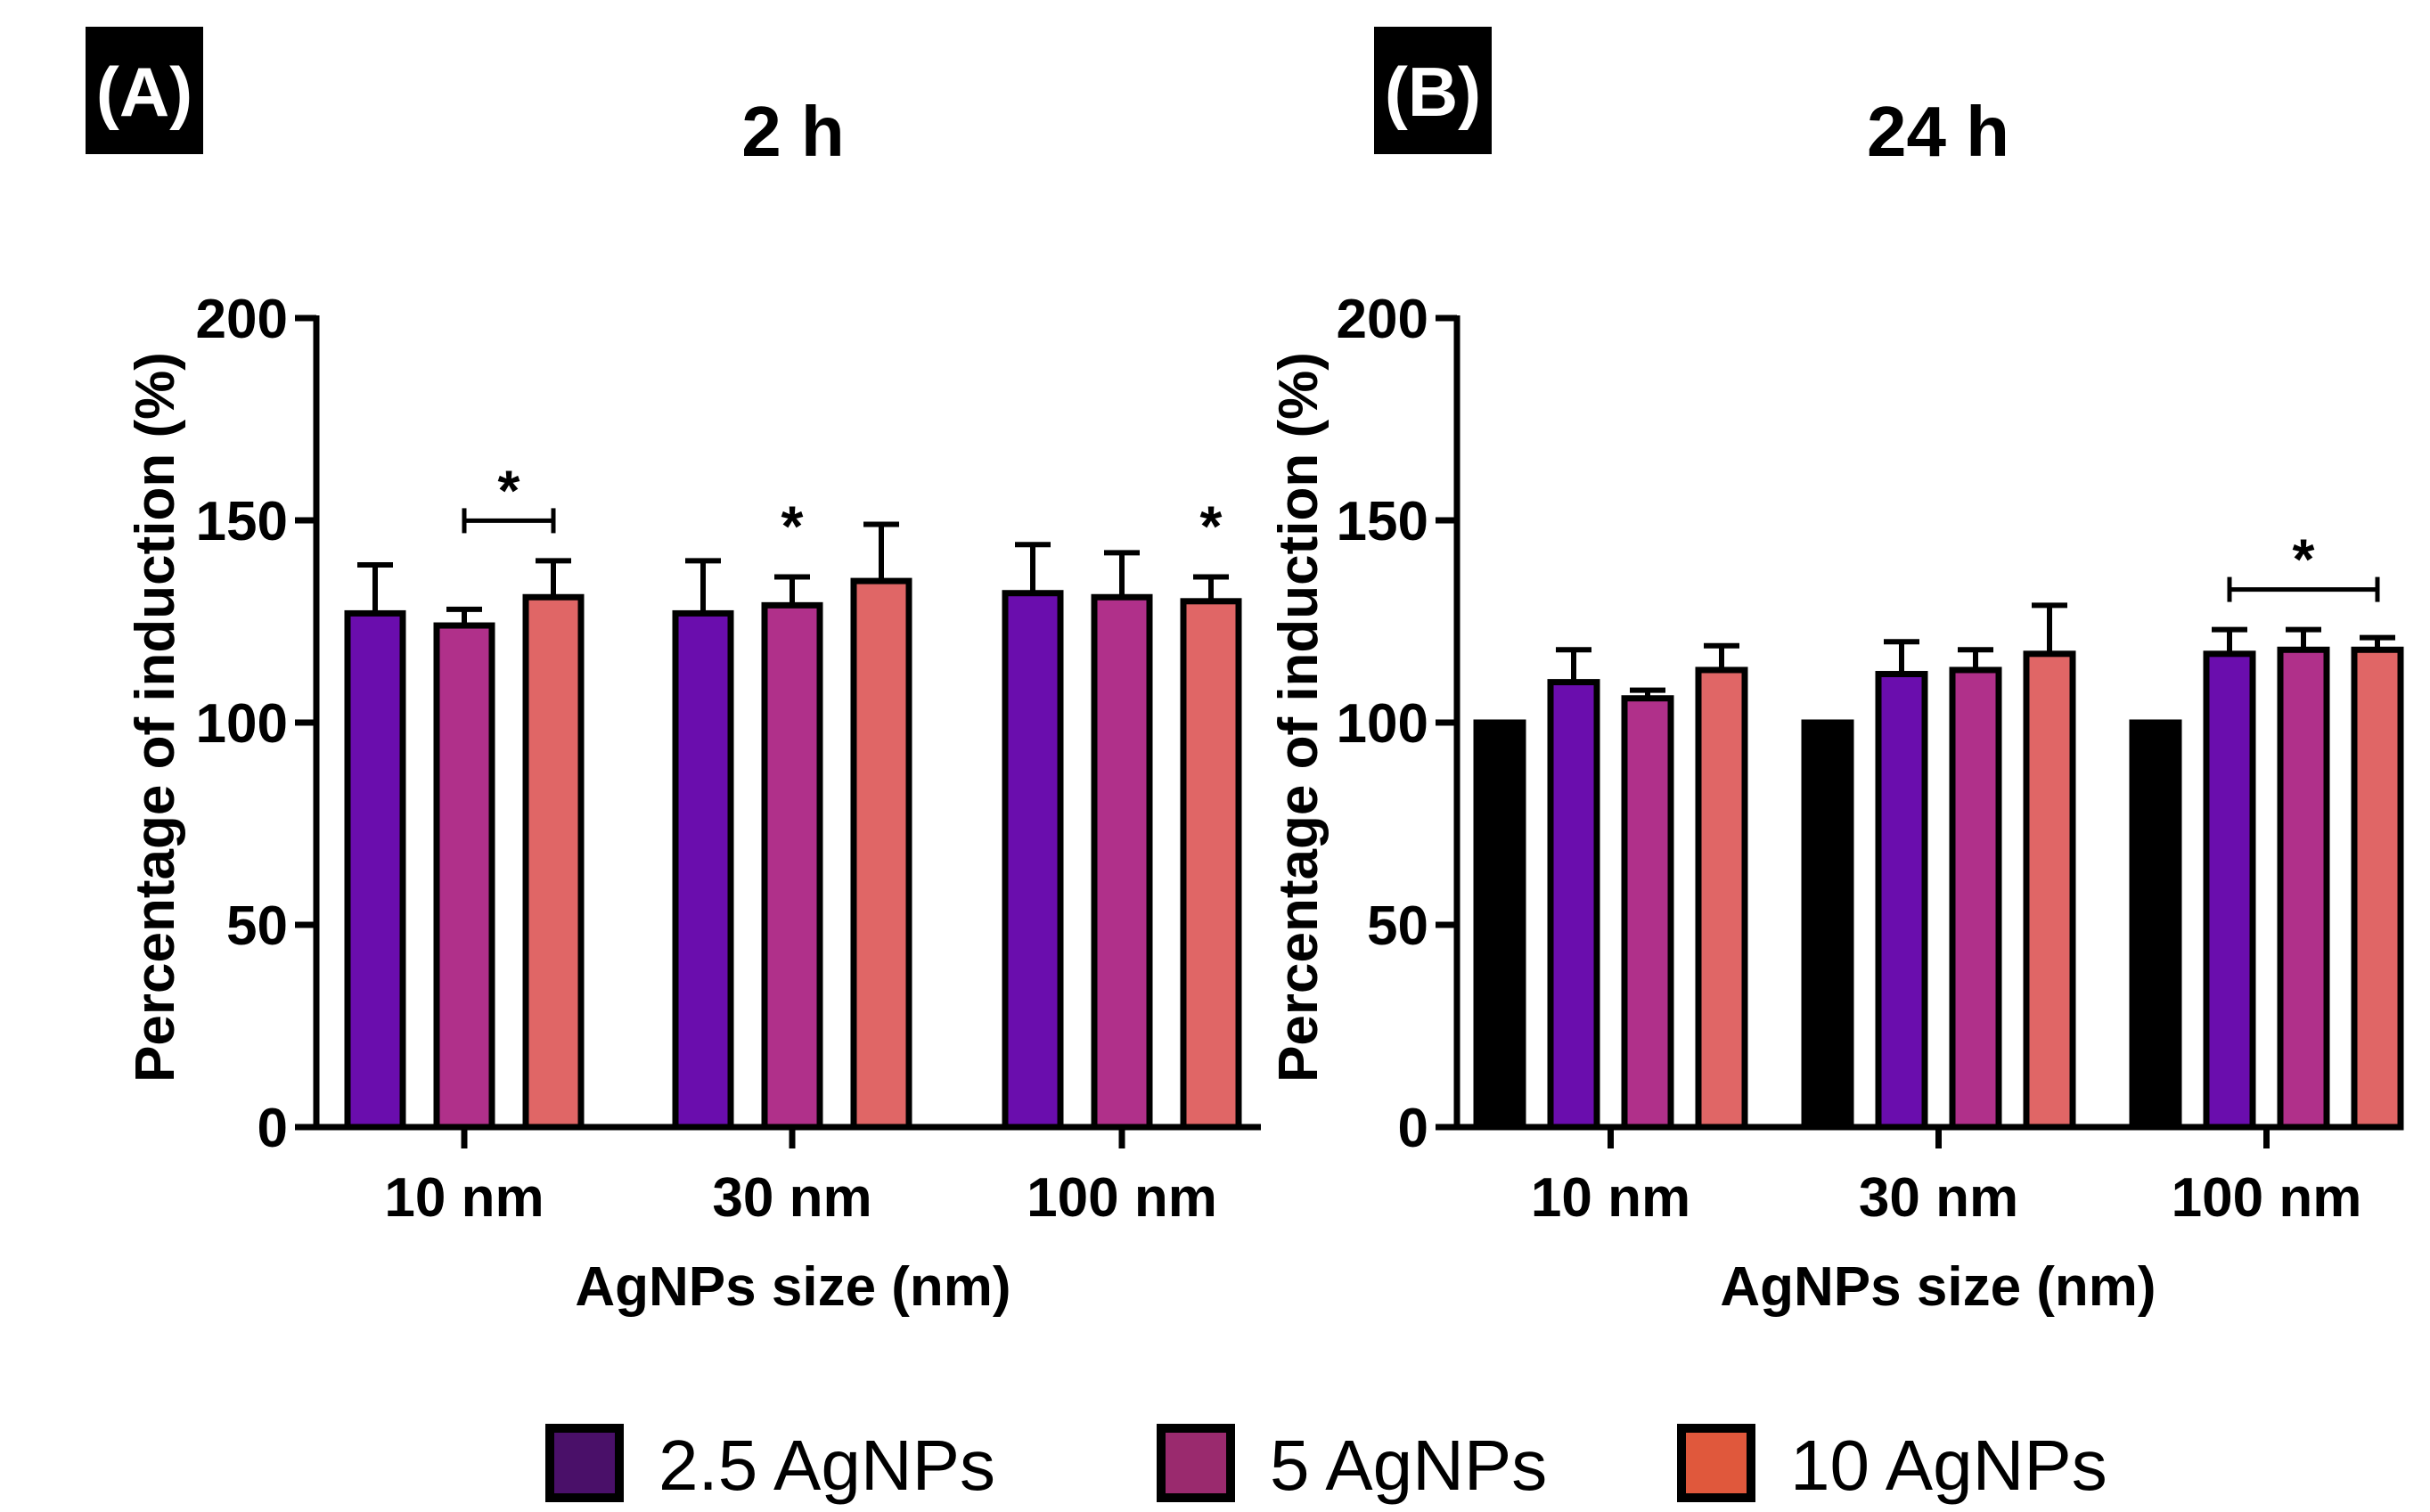 This screenshot has height=1512, width=2430. I want to click on legend-label: 5 AgNPs, so click(1408, 1465).